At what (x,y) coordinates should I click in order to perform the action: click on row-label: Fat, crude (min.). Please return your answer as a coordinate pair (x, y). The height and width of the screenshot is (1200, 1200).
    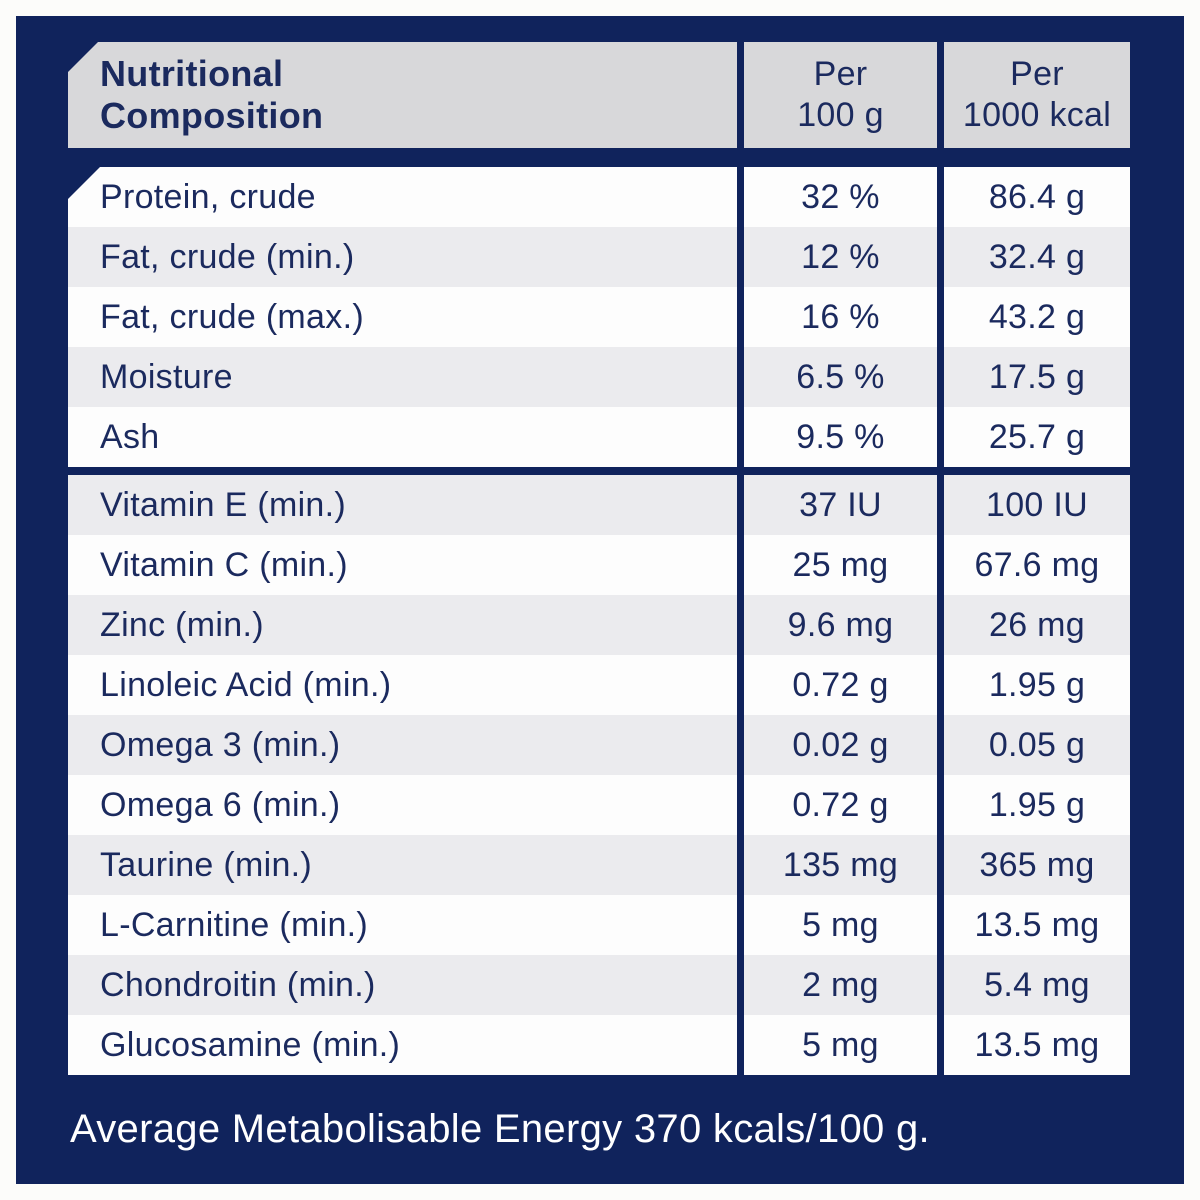
    Looking at the image, I should click on (402, 257).